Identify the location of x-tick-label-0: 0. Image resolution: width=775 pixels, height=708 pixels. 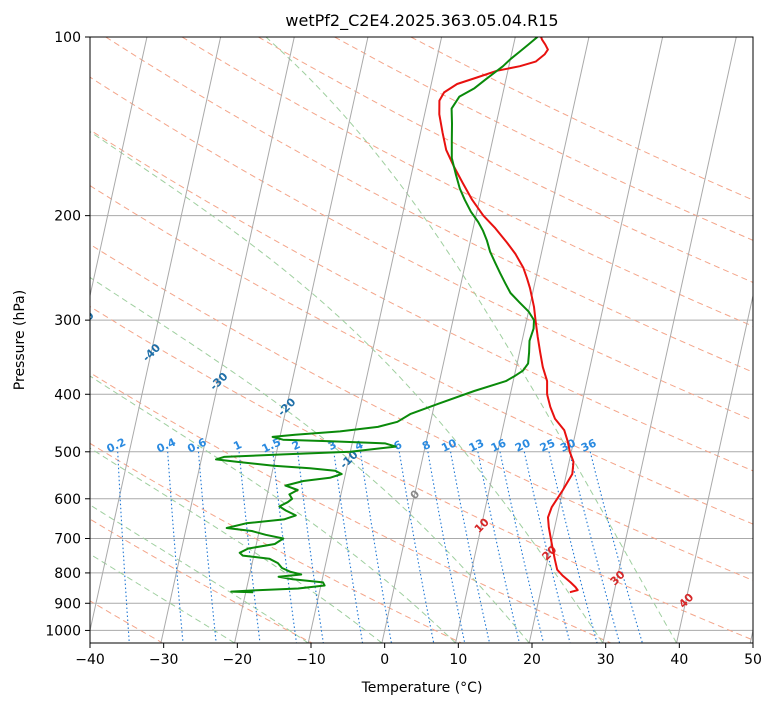
(384, 660).